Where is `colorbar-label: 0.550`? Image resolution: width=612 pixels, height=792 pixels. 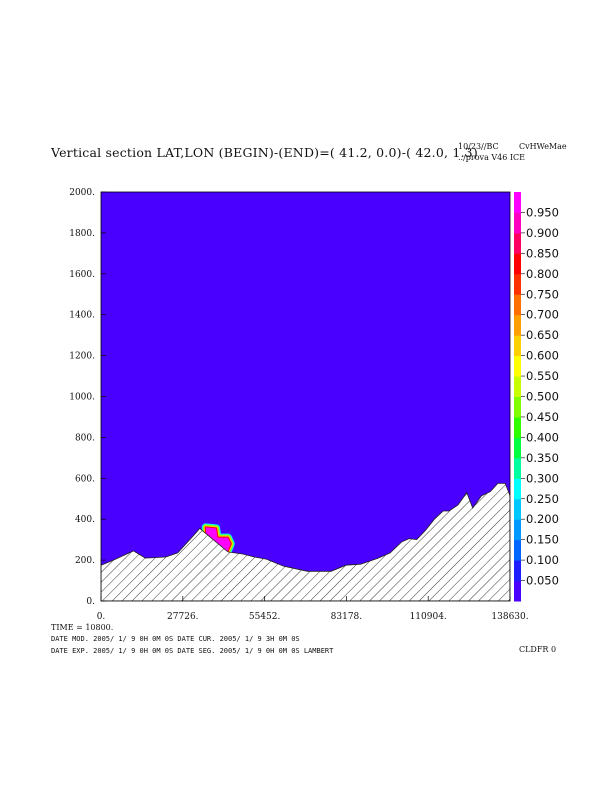
colorbar-label: 0.550 is located at coordinates (542, 376).